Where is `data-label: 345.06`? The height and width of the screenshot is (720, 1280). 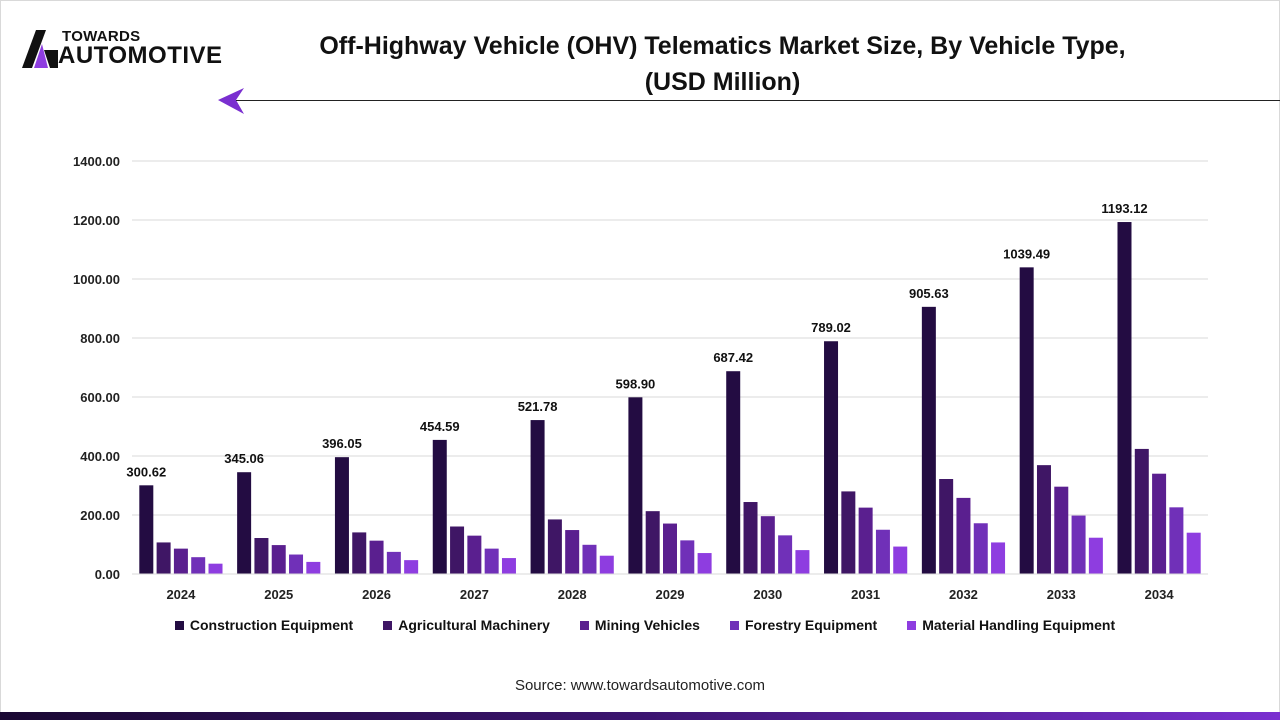
data-label: 345.06 is located at coordinates (244, 458).